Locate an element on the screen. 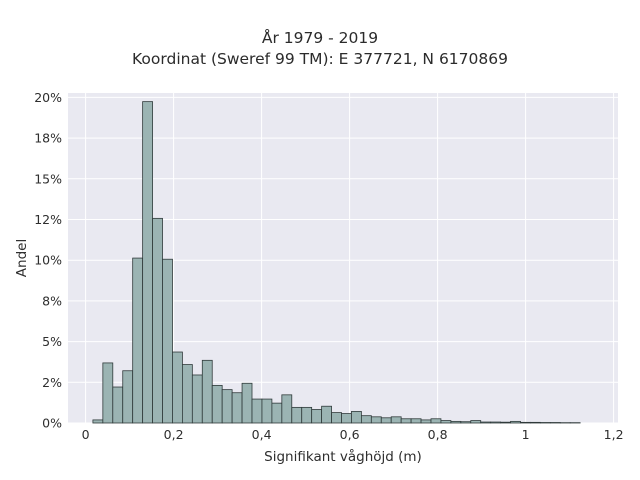  y-axis-label: Andel is located at coordinates (22, 258).